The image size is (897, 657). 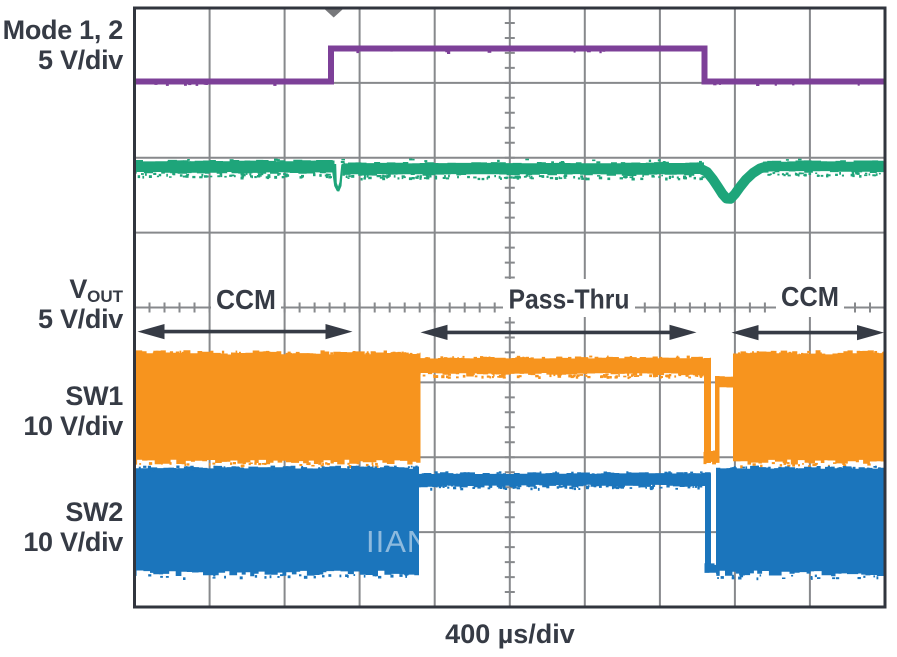 What do you see at coordinates (569, 299) in the screenshot?
I see `svg-text: Pass-Thru` at bounding box center [569, 299].